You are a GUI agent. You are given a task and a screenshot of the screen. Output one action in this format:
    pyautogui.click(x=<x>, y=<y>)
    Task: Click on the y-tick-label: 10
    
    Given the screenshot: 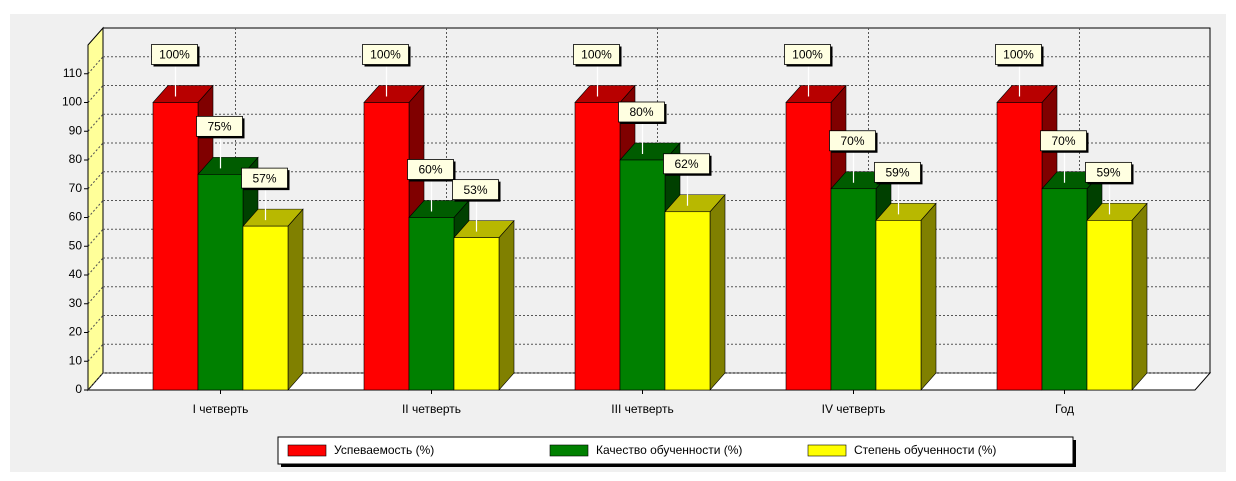 What is the action you would take?
    pyautogui.click(x=76, y=360)
    